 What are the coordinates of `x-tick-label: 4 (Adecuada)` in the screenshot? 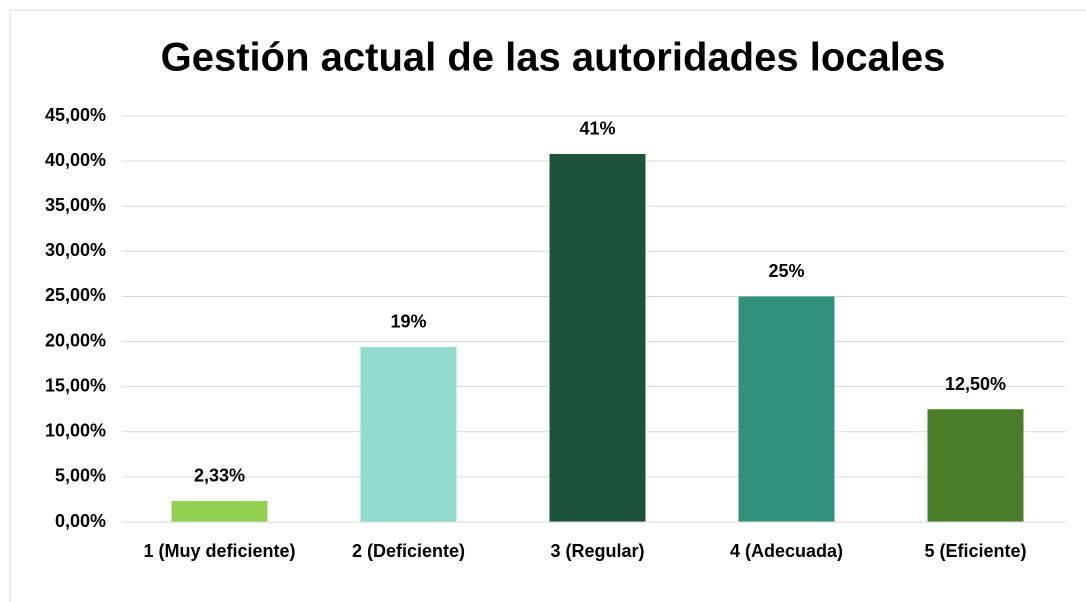 It's located at (786, 551).